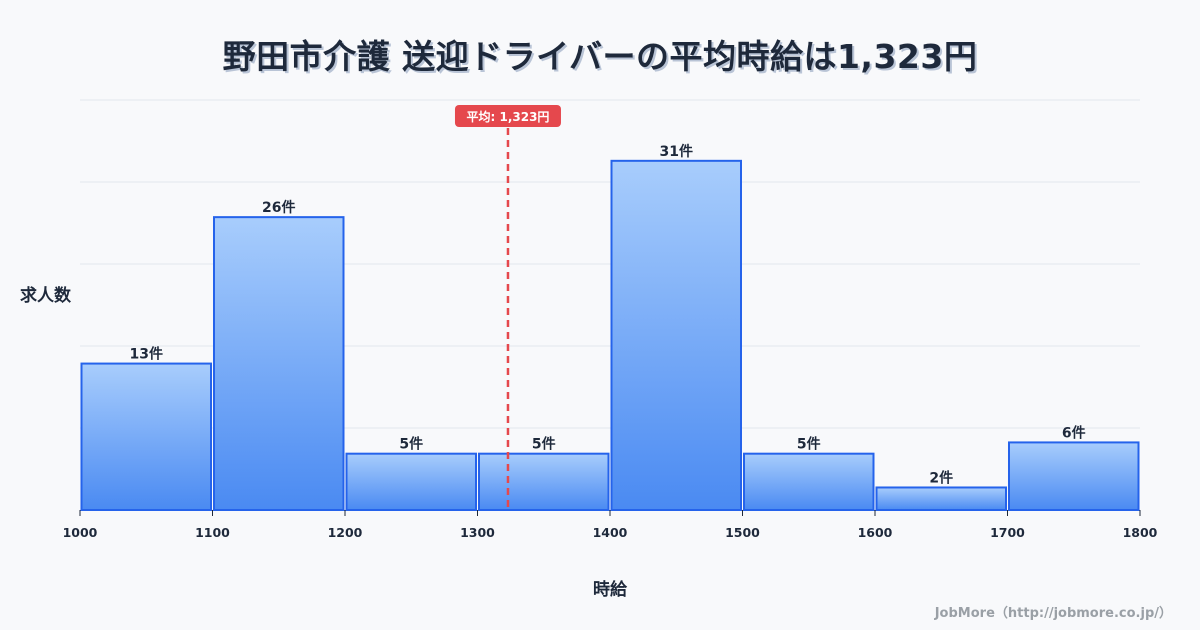 The height and width of the screenshot is (630, 1200). What do you see at coordinates (1007, 532) in the screenshot?
I see `x-tick-label: 1700` at bounding box center [1007, 532].